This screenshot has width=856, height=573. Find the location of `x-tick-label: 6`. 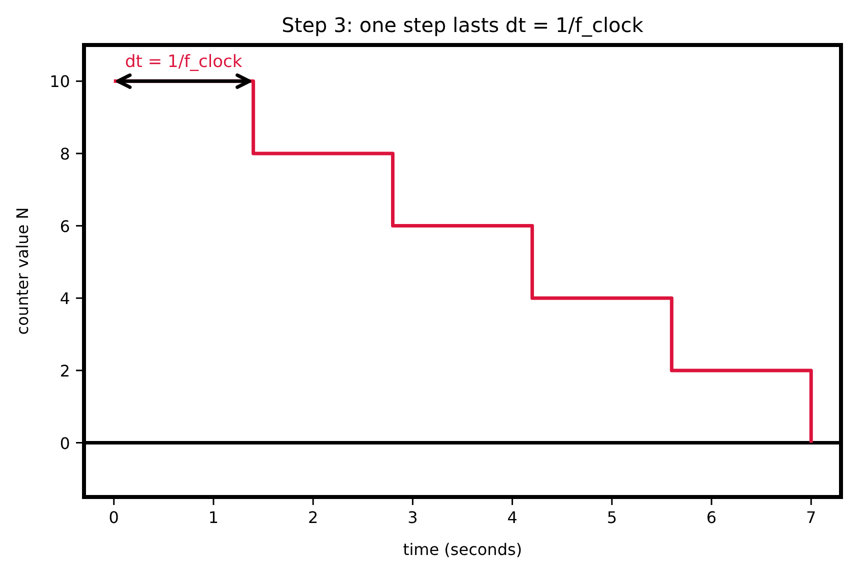

x-tick-label: 6 is located at coordinates (711, 517).